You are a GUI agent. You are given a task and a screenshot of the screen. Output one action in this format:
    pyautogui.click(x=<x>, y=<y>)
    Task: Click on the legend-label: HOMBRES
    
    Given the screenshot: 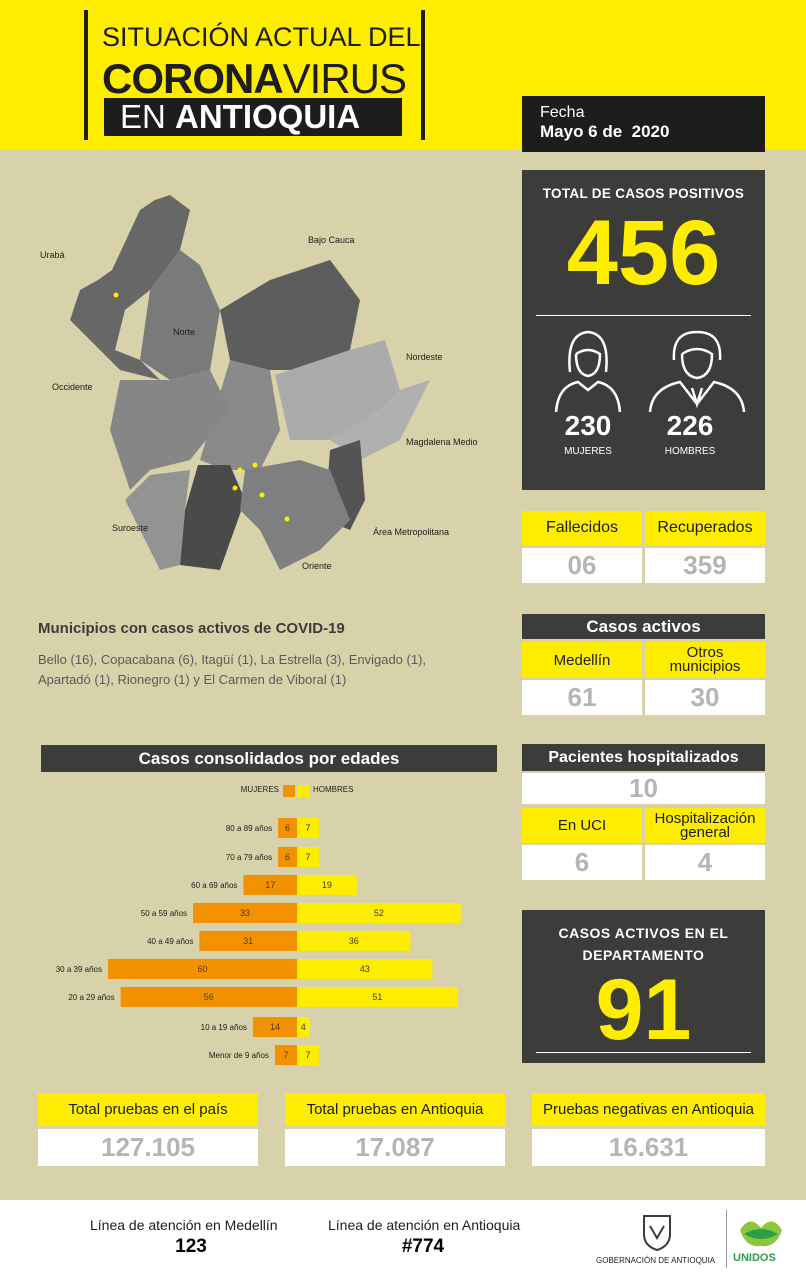 What is the action you would take?
    pyautogui.click(x=333, y=789)
    